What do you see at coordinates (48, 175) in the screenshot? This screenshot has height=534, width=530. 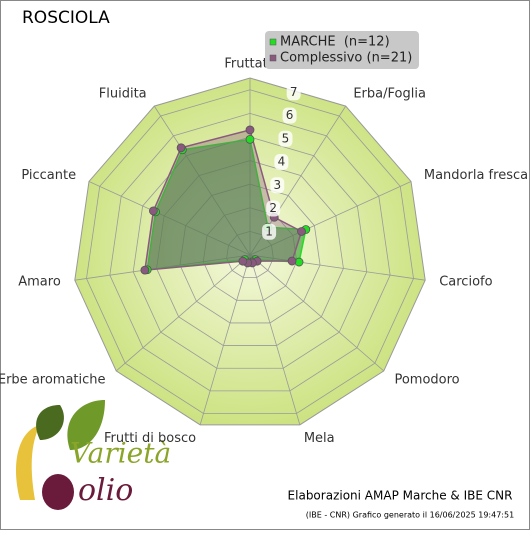 I see `axis-label: Piccante` at bounding box center [48, 175].